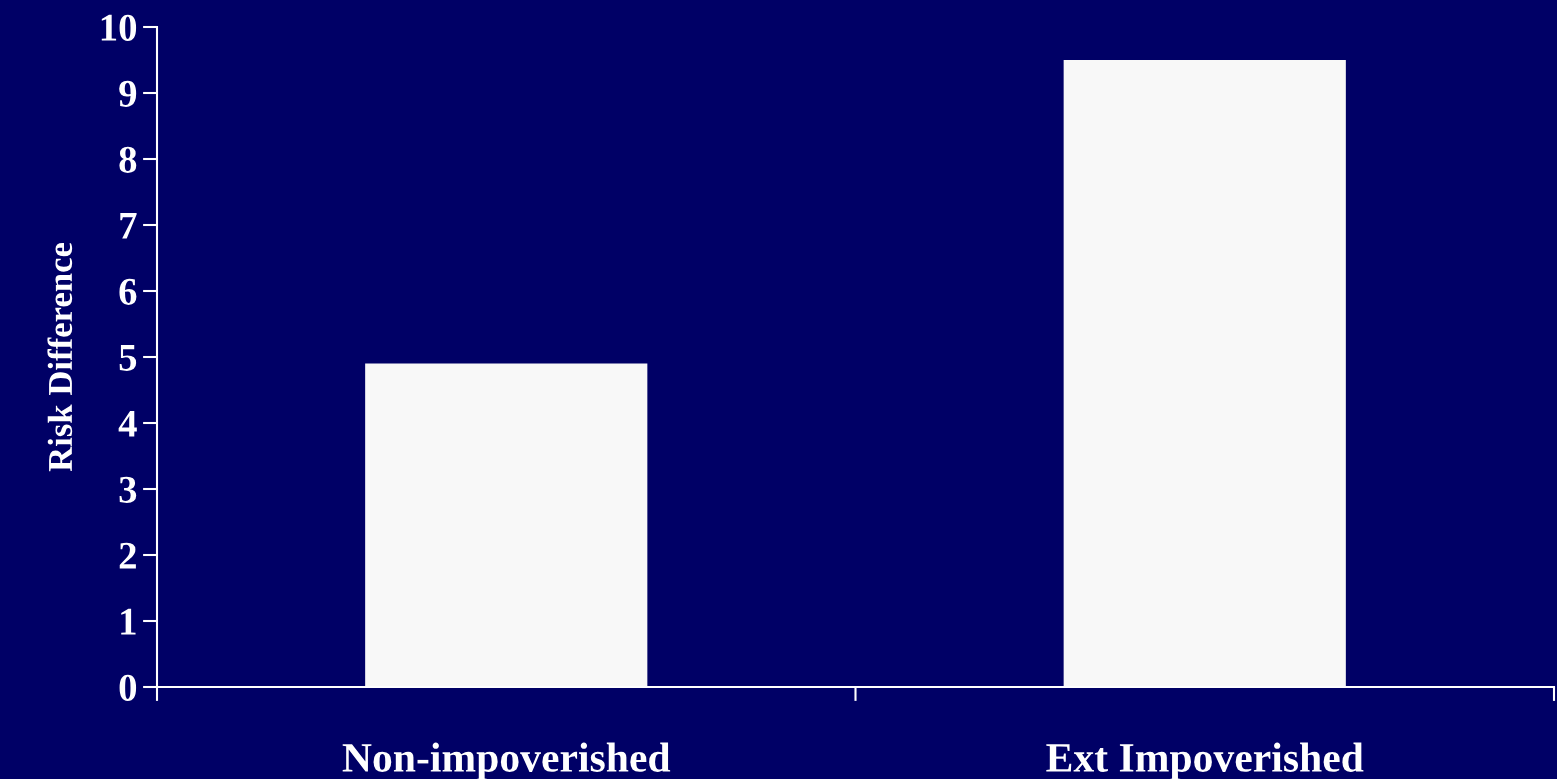 The height and width of the screenshot is (779, 1557). I want to click on y-tick-label: 4, so click(127, 423).